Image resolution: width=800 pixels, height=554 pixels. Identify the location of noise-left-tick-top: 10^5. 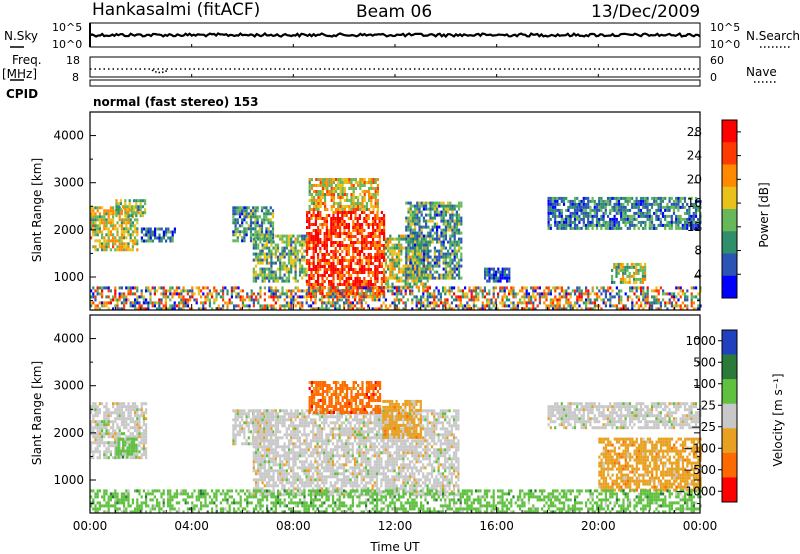
(67, 27).